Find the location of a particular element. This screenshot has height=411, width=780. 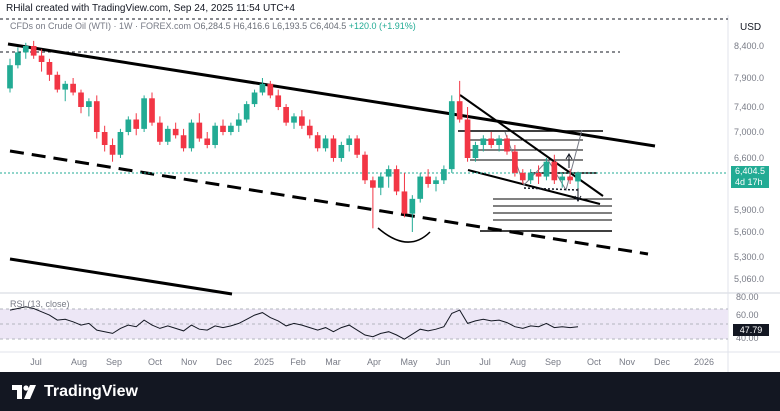

low-value: 6,193.5 is located at coordinates (292, 26).